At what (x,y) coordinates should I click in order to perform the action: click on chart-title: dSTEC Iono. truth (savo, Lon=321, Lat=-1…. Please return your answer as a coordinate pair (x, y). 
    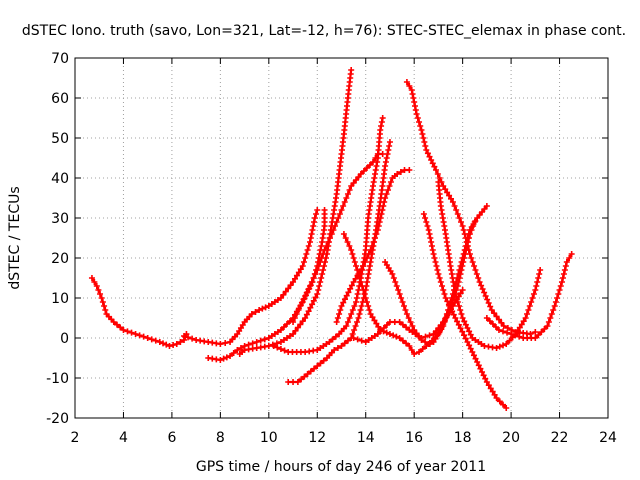
    Looking at the image, I should click on (324, 31).